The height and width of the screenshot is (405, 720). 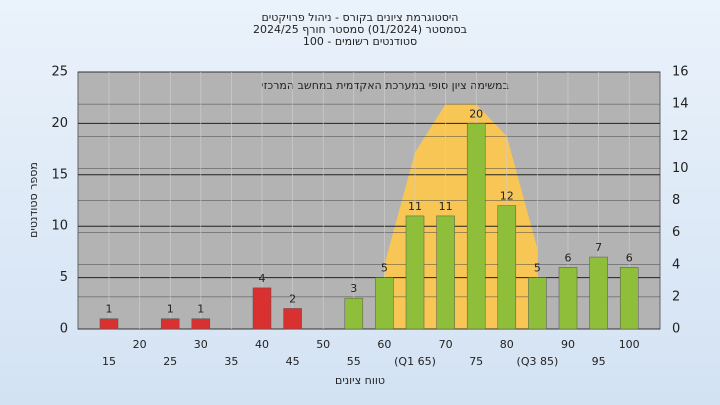 I want to click on y2-tick-label: 0, so click(x=676, y=329).